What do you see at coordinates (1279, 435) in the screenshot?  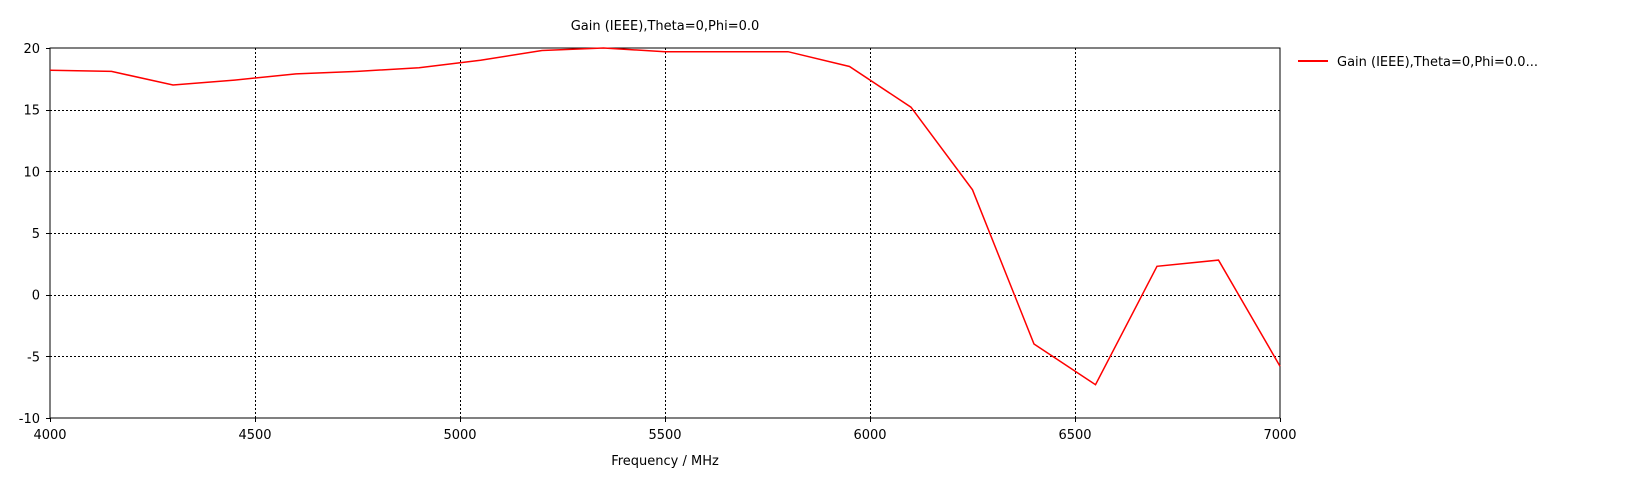 I see `x-tick-label: 7000` at bounding box center [1279, 435].